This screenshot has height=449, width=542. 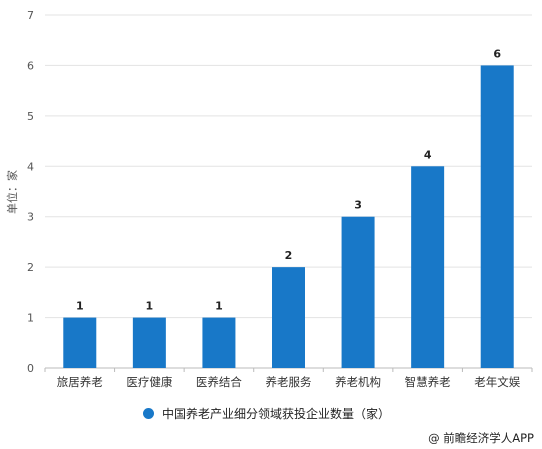 What do you see at coordinates (30, 217) in the screenshot?
I see `y-tick-label: 3` at bounding box center [30, 217].